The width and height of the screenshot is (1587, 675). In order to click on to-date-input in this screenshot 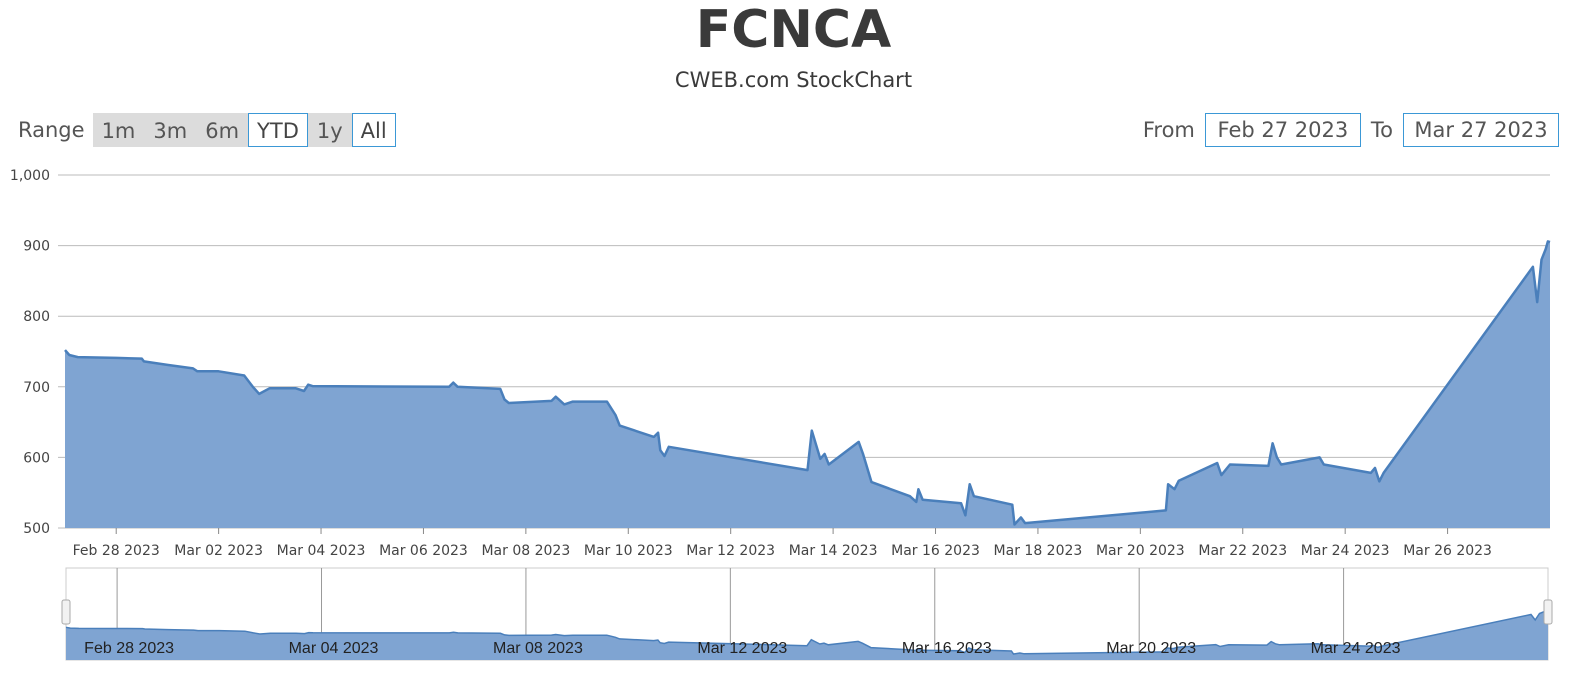, I will do `click(1481, 130)`.